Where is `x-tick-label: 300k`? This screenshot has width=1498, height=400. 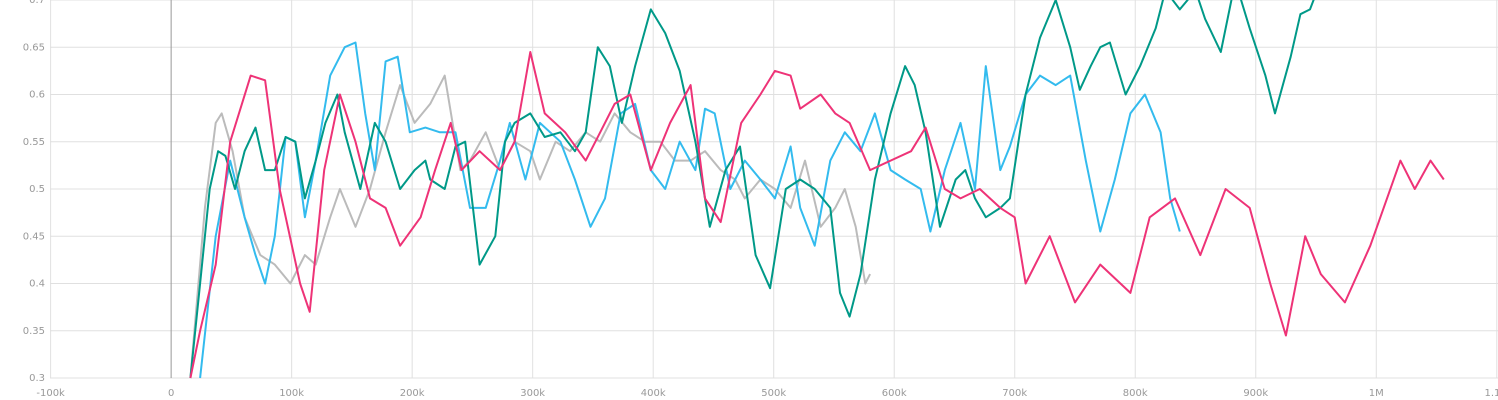 x-tick-label: 300k is located at coordinates (532, 393).